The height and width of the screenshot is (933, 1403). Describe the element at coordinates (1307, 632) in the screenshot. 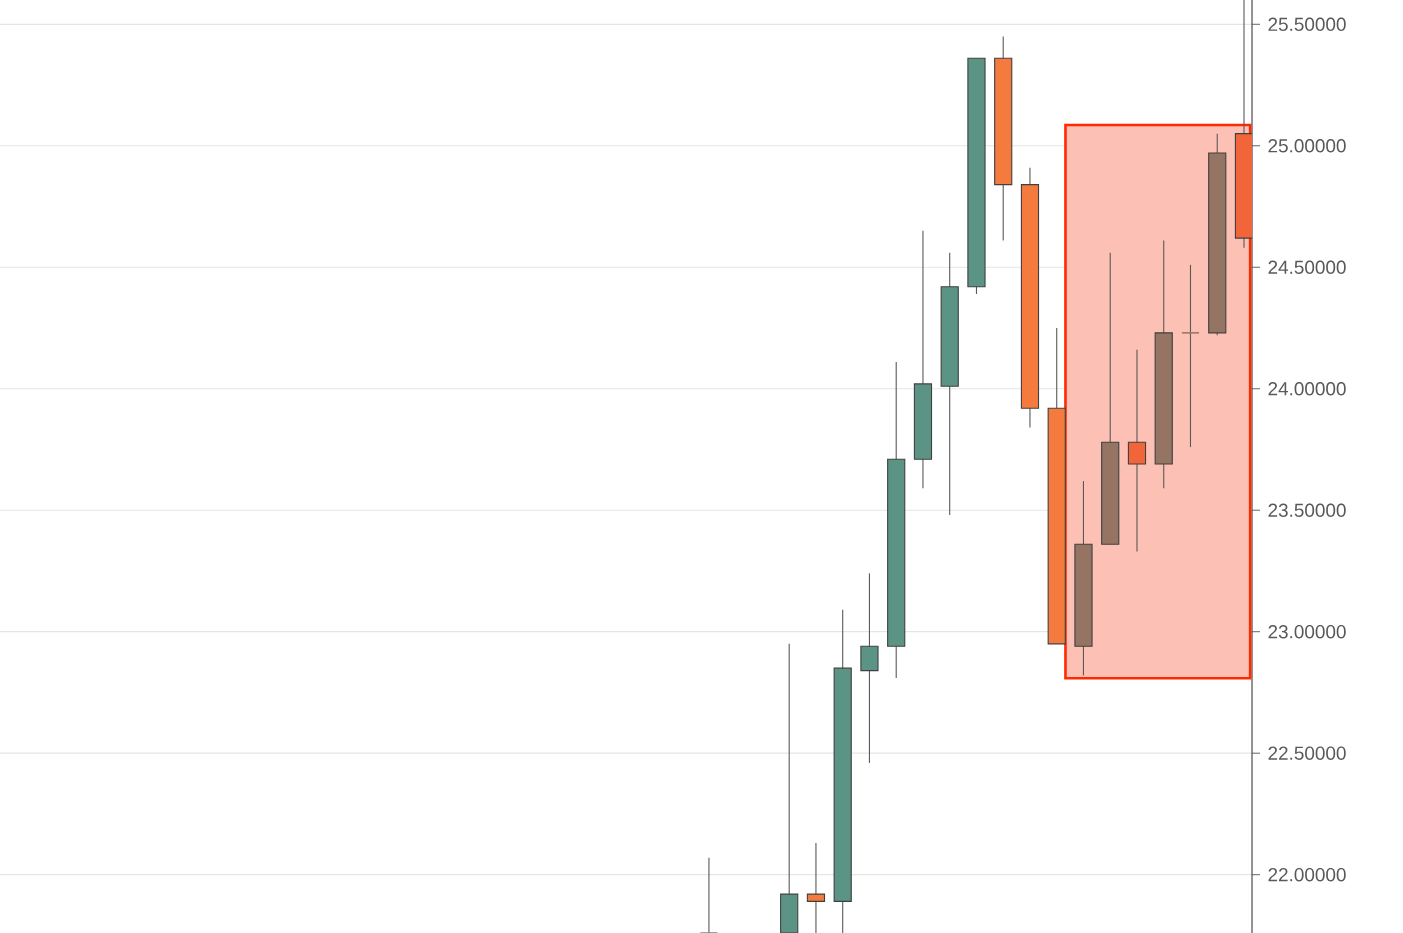

I see `y-tick-label: 23.00000` at that location.